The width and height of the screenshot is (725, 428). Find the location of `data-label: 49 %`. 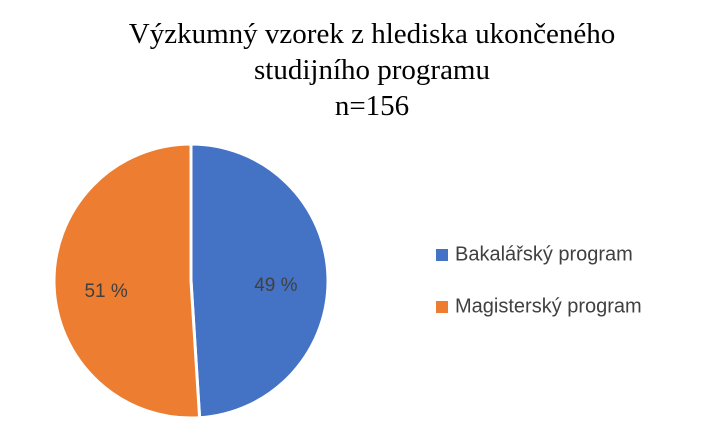

data-label: 49 % is located at coordinates (275, 285).